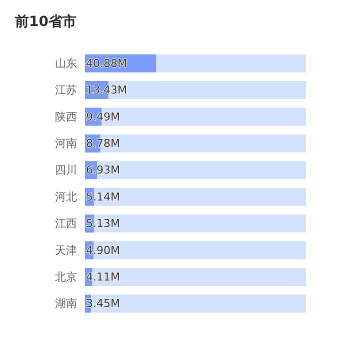 The image size is (349, 337). What do you see at coordinates (66, 223) in the screenshot?
I see `y-tick-label: 江西` at bounding box center [66, 223].